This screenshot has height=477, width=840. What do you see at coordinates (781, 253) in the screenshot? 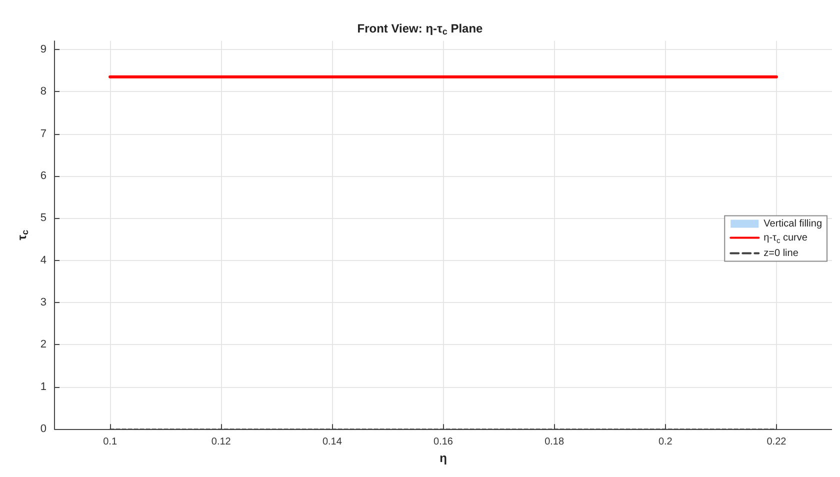
I see `legend-label: z=0 line` at bounding box center [781, 253].